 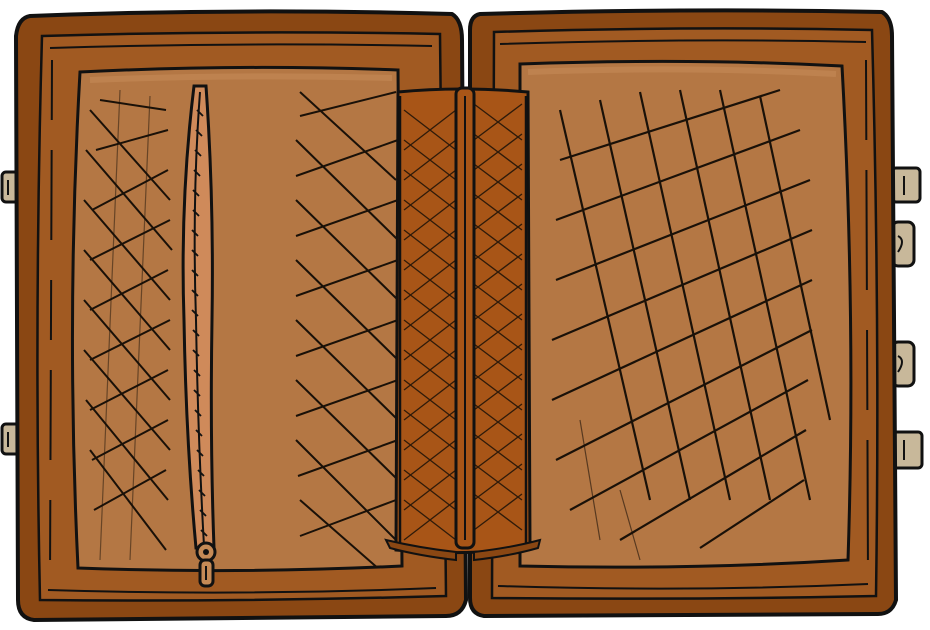 I want to click on center-spine, so click(x=463, y=324).